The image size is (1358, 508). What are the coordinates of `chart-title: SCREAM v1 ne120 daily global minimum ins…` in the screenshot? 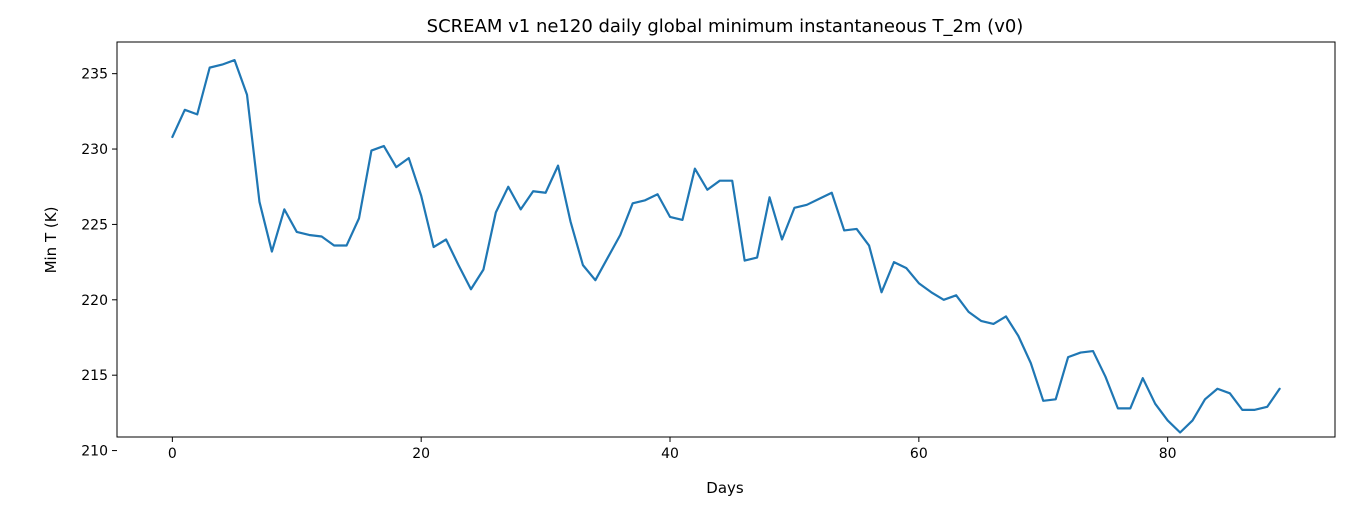 It's located at (725, 26).